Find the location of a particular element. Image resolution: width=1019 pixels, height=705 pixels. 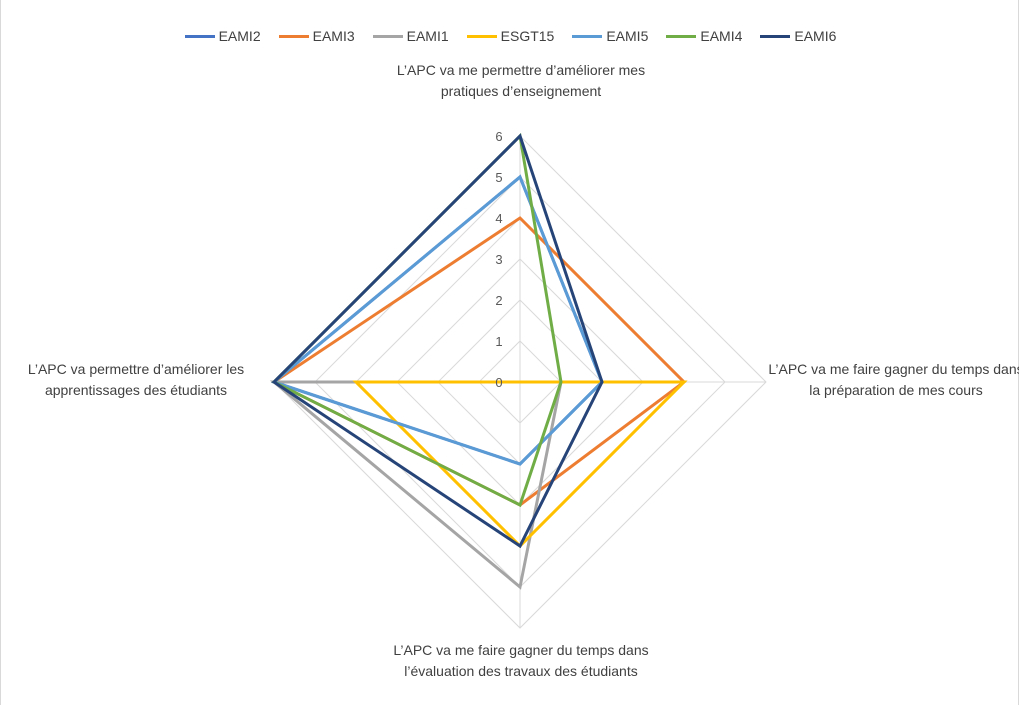

legend-item-eami3: EAMI3 is located at coordinates (316, 36).